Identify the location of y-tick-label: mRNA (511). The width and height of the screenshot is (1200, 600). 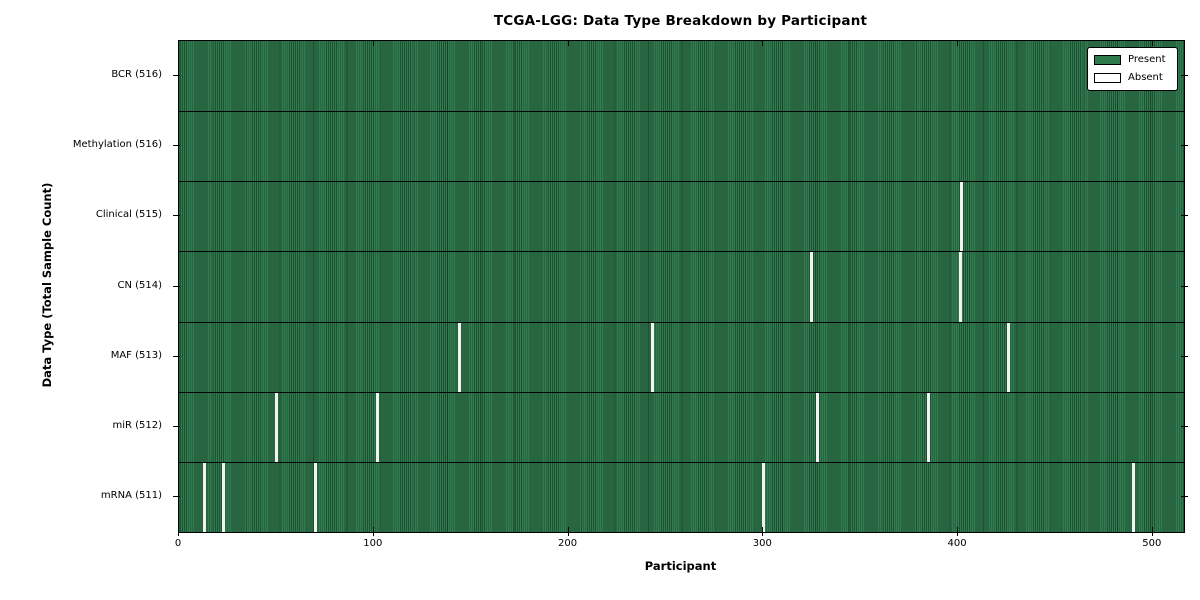
(131, 495).